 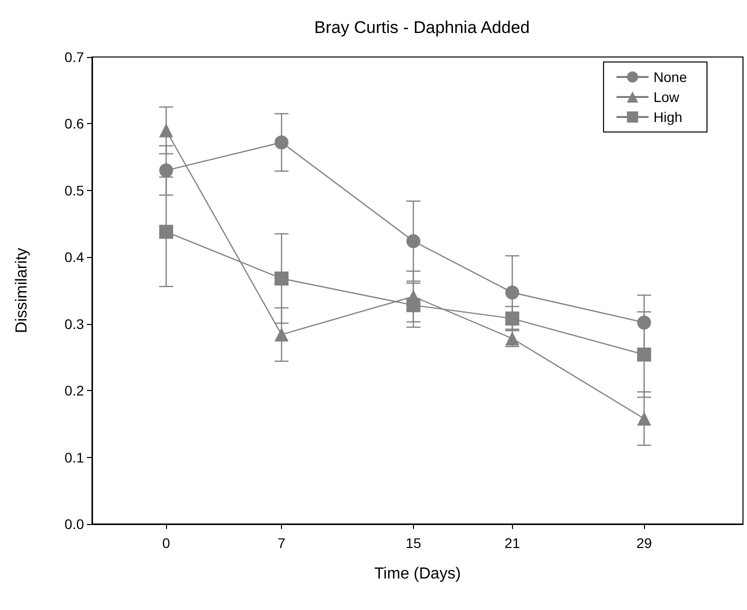 What do you see at coordinates (282, 543) in the screenshot?
I see `x-tick-label: 7` at bounding box center [282, 543].